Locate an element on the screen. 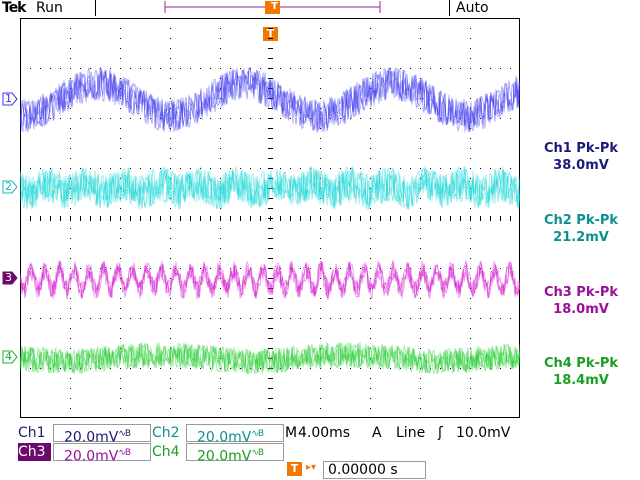 The height and width of the screenshot is (480, 640). timebase-value: 4.00ms is located at coordinates (324, 433).